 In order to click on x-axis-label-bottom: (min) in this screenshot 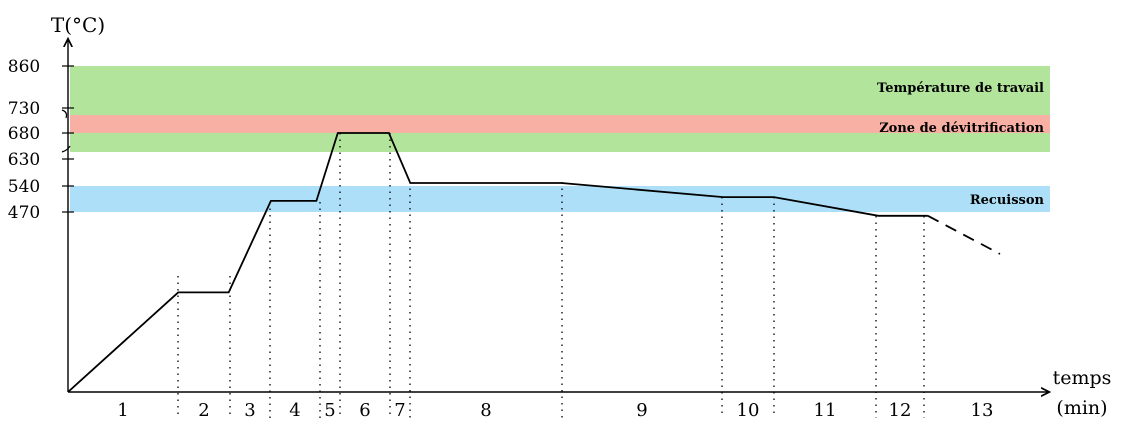, I will do `click(1081, 408)`.